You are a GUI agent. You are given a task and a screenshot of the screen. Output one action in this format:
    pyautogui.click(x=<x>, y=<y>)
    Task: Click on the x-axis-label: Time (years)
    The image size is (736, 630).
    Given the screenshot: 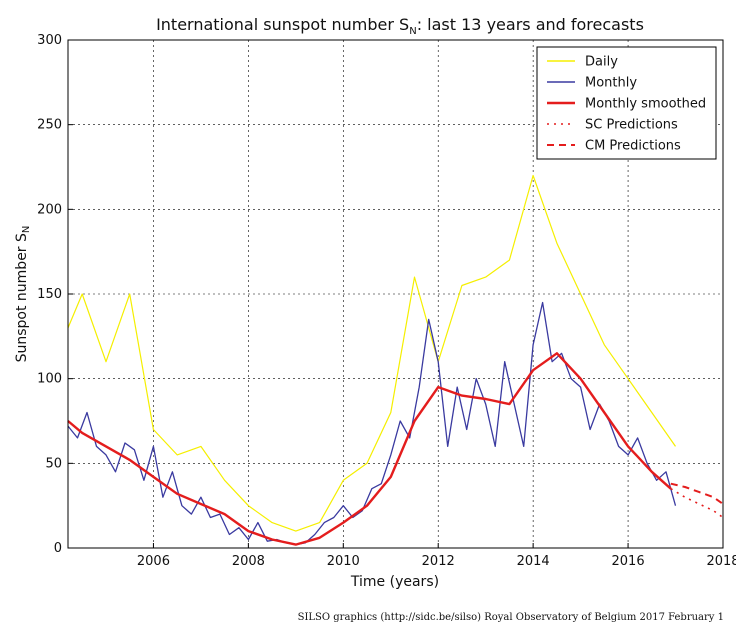 What is the action you would take?
    pyautogui.click(x=394, y=582)
    